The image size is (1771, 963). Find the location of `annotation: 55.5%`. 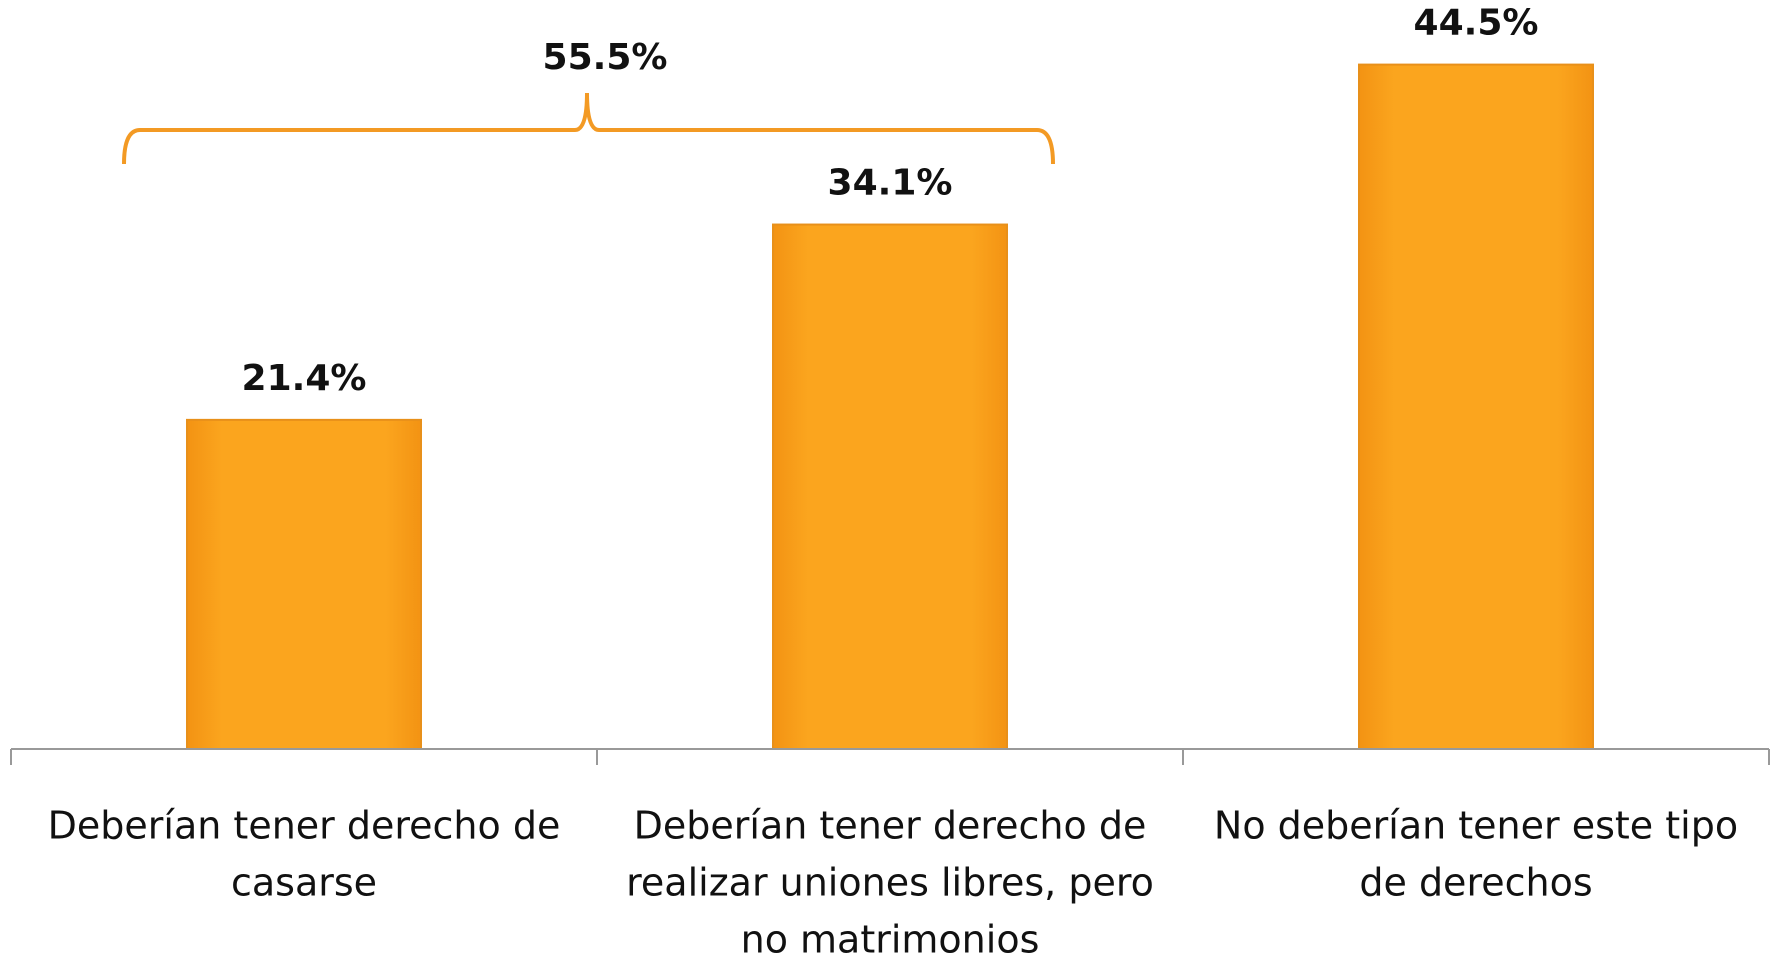

annotation: 55.5% is located at coordinates (605, 57).